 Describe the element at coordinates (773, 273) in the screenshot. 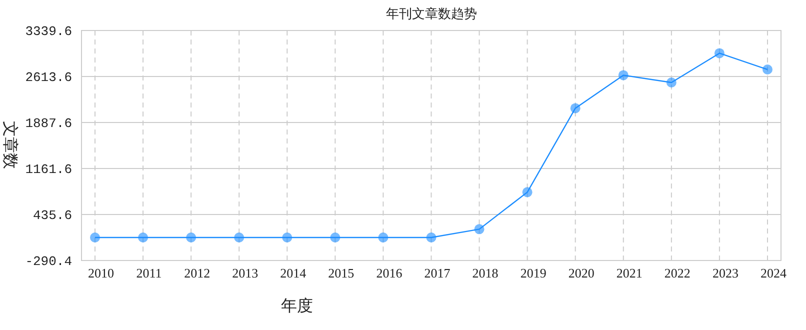

I see `x-tick-label: 2024` at that location.